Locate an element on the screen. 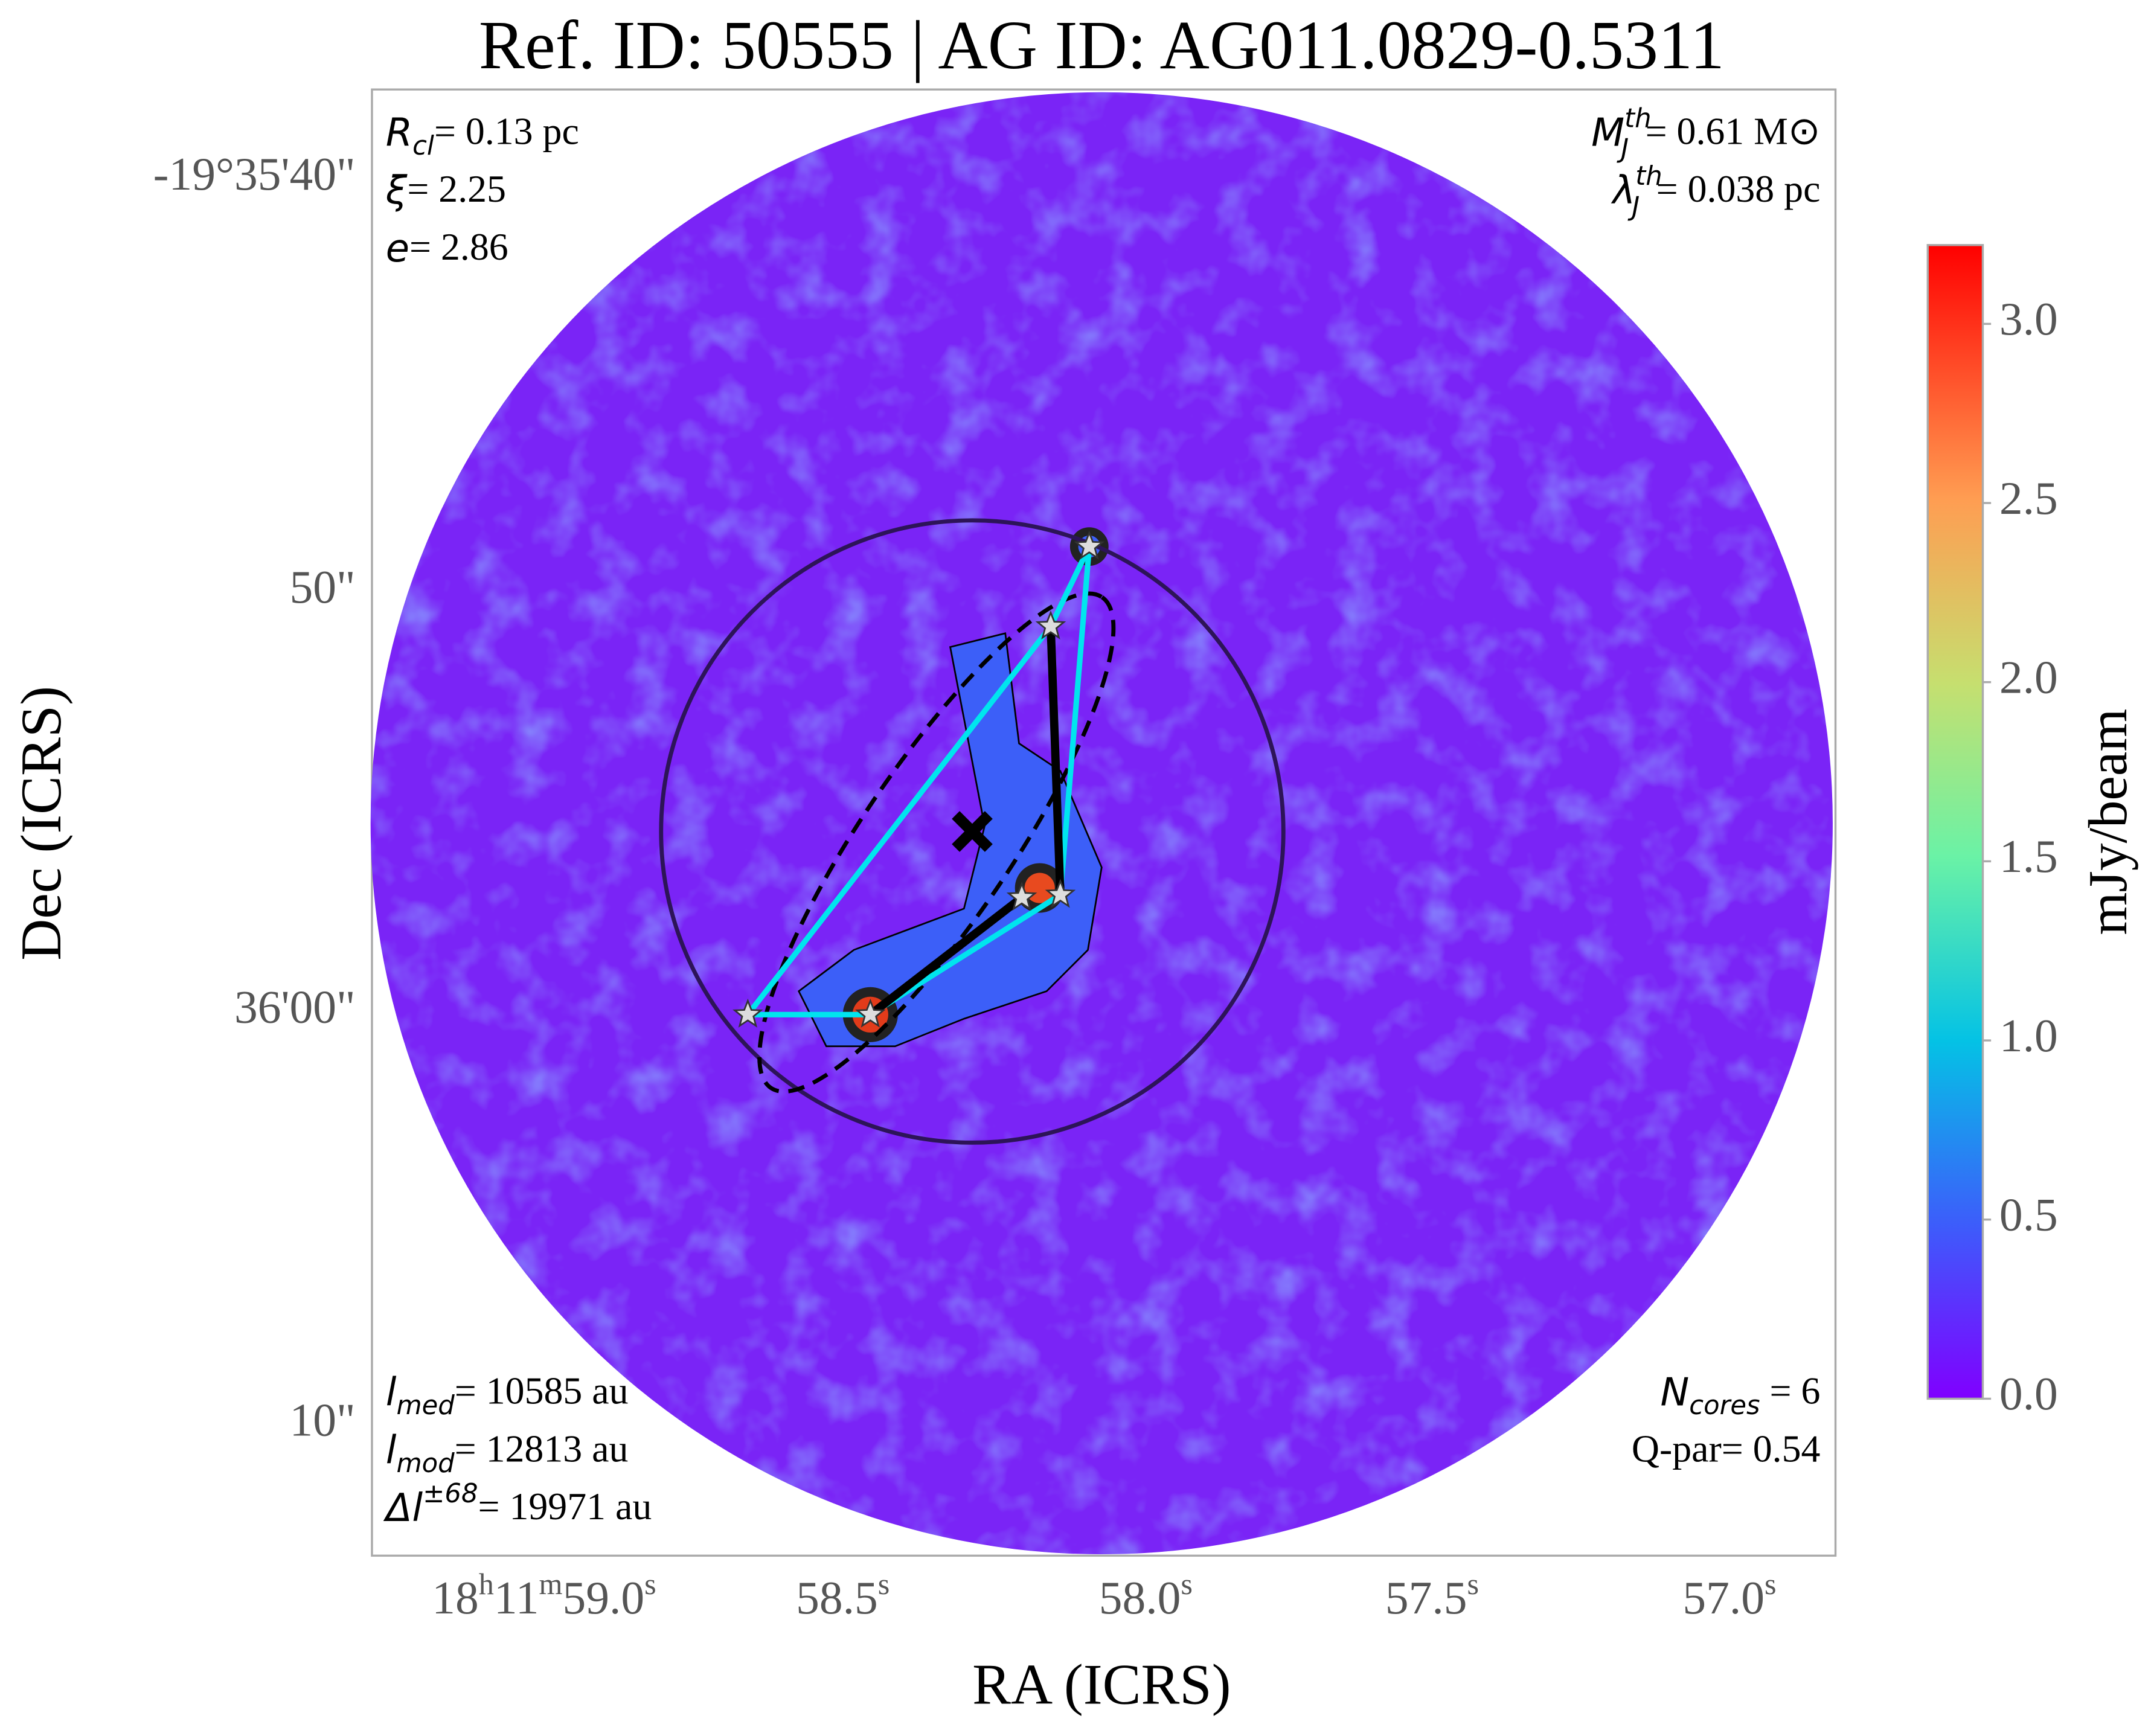 The height and width of the screenshot is (1736, 2151). annotation: ξ= 2.25 is located at coordinates (446, 190).